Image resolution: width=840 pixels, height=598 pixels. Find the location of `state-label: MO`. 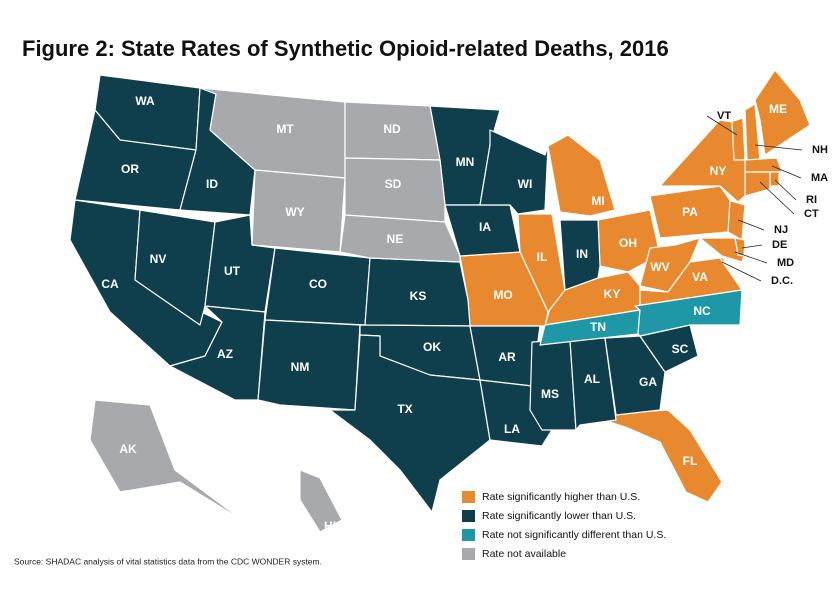

state-label: MO is located at coordinates (502, 295).